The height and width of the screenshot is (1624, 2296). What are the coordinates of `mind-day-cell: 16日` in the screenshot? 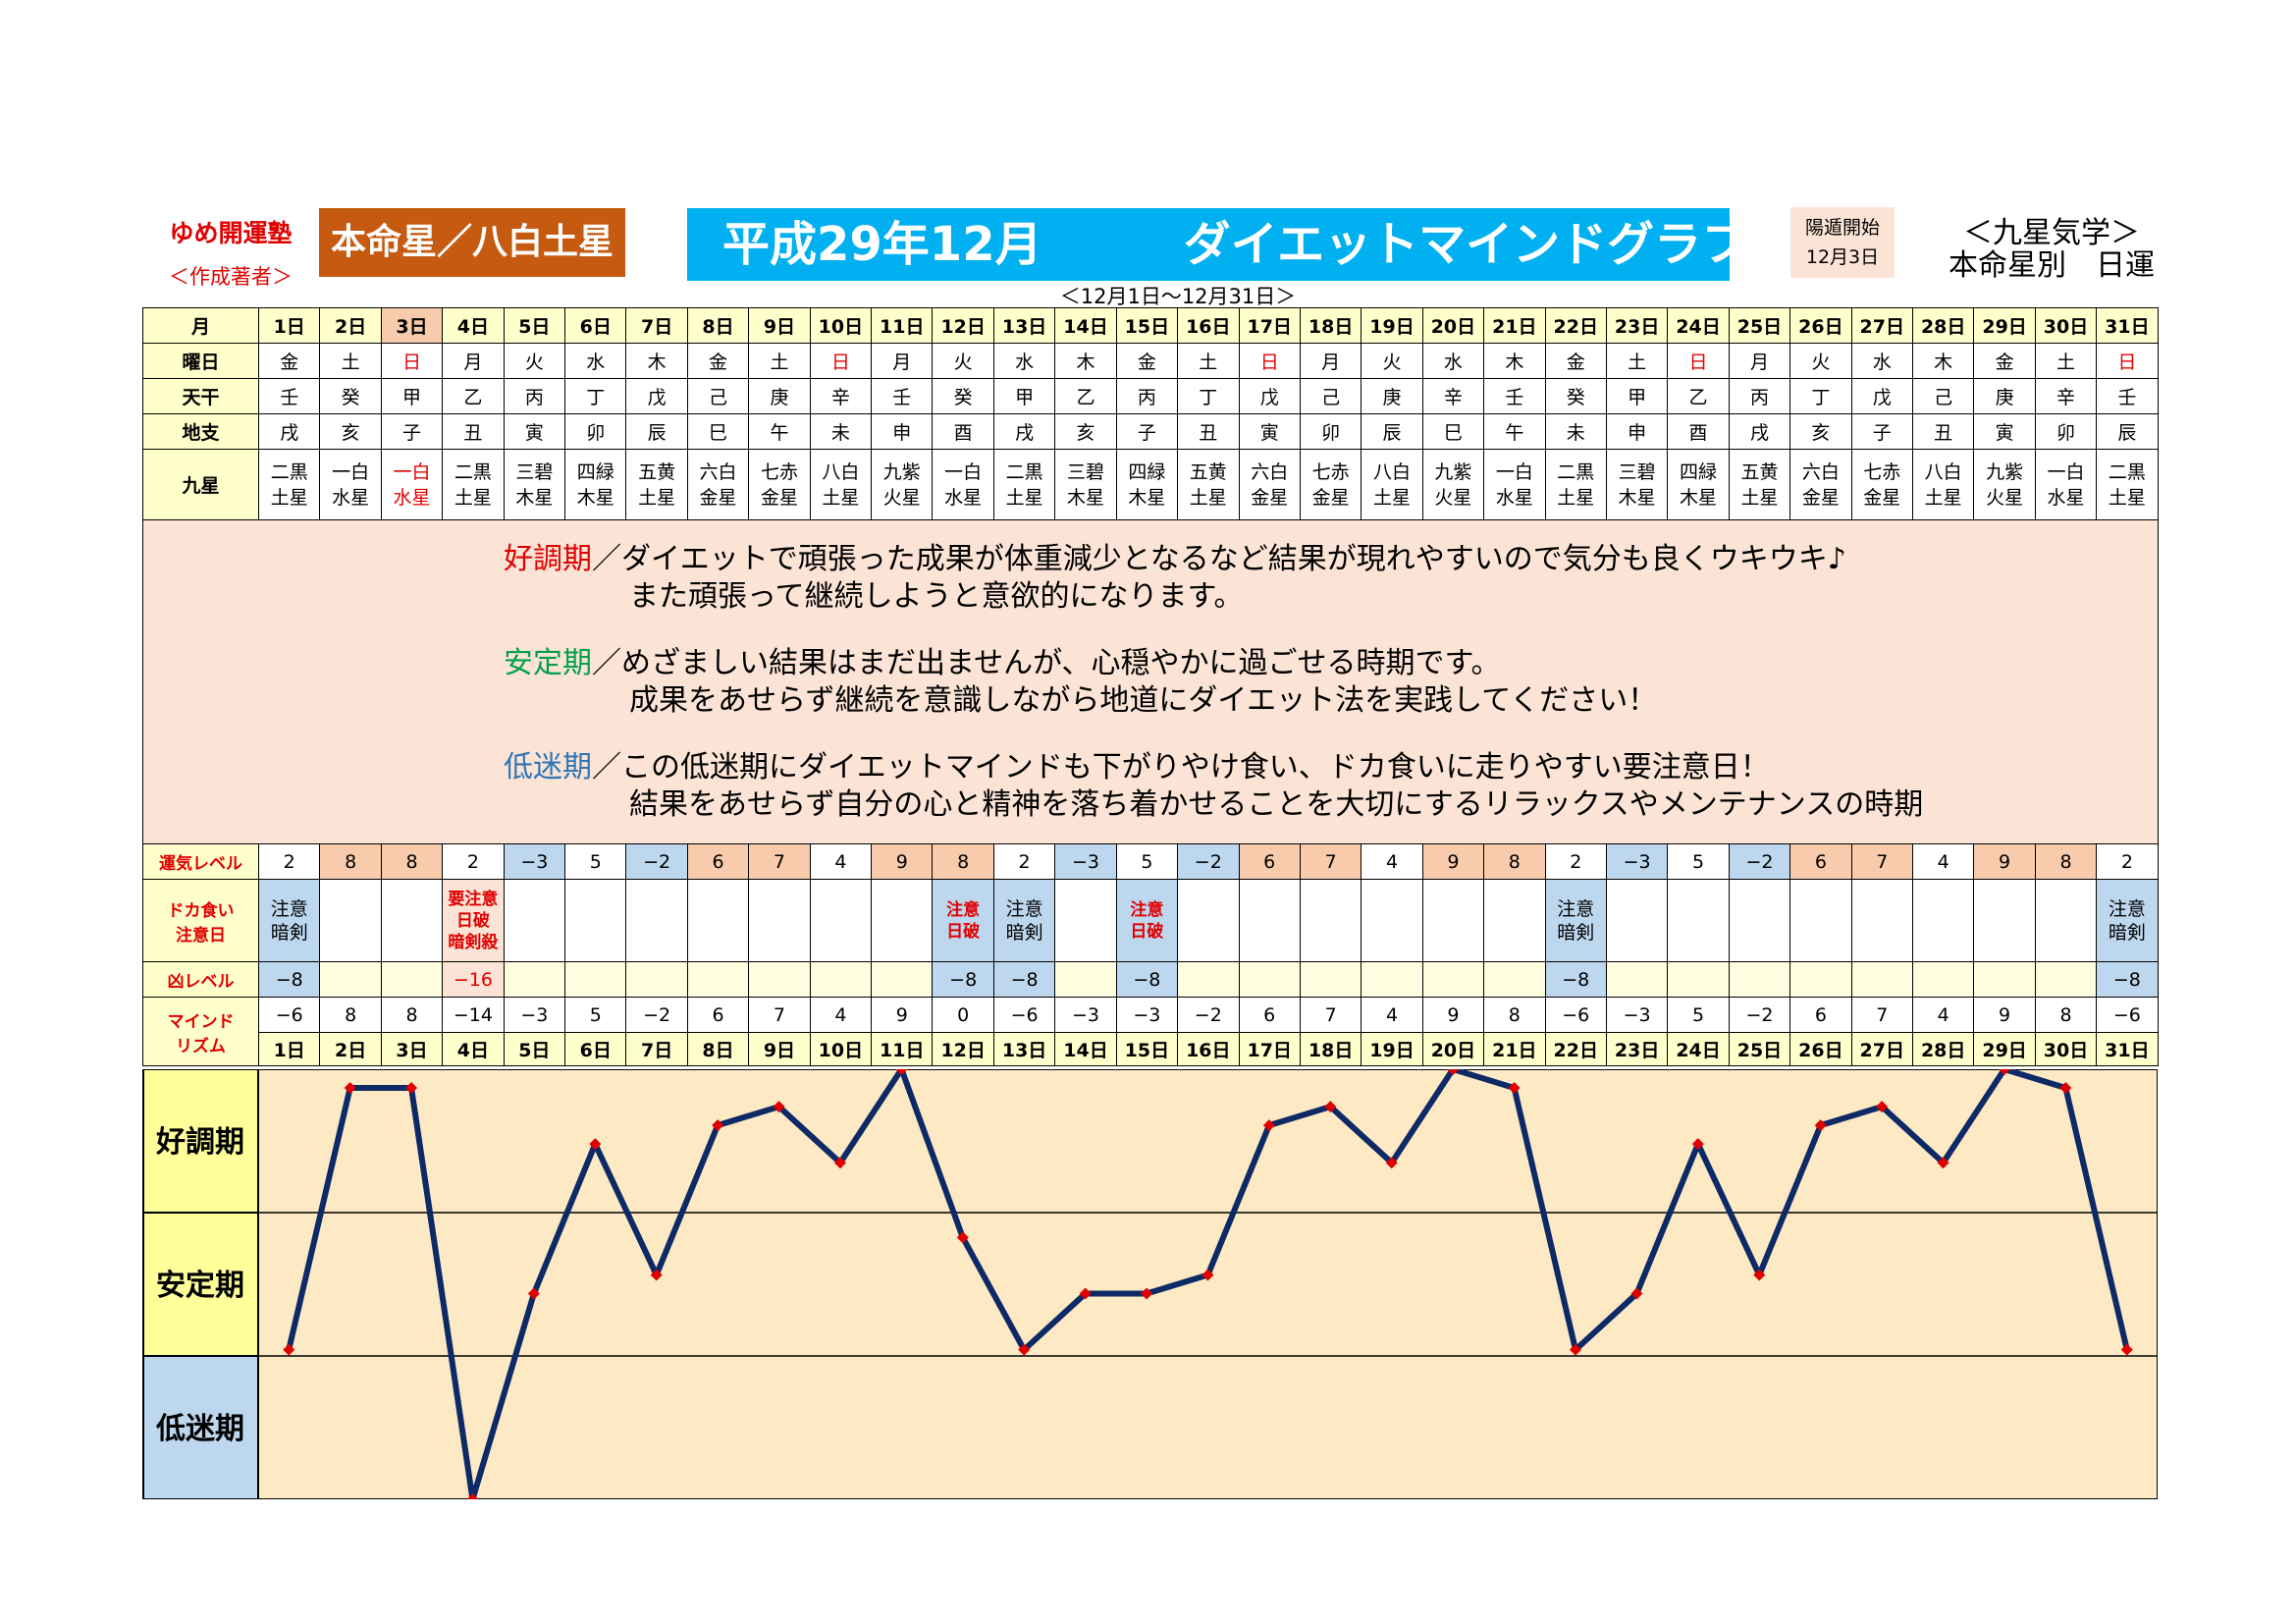 It's located at (1208, 1049).